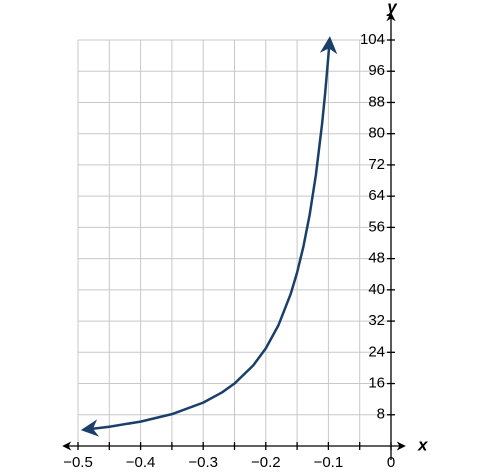 The width and height of the screenshot is (487, 473). What do you see at coordinates (376, 258) in the screenshot?
I see `y-tick-label: 48` at bounding box center [376, 258].